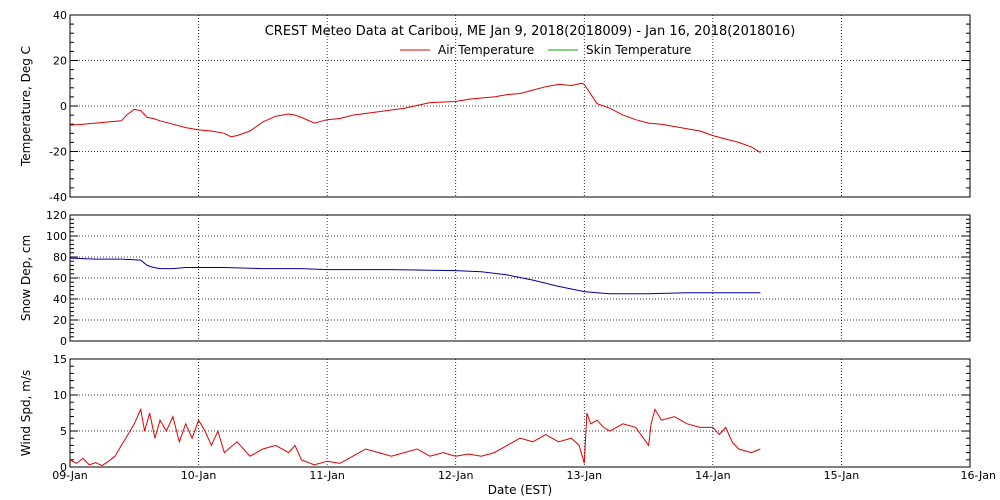 This screenshot has height=500, width=1000. What do you see at coordinates (58, 197) in the screenshot?
I see `temperature-ytick-label: -40` at bounding box center [58, 197].